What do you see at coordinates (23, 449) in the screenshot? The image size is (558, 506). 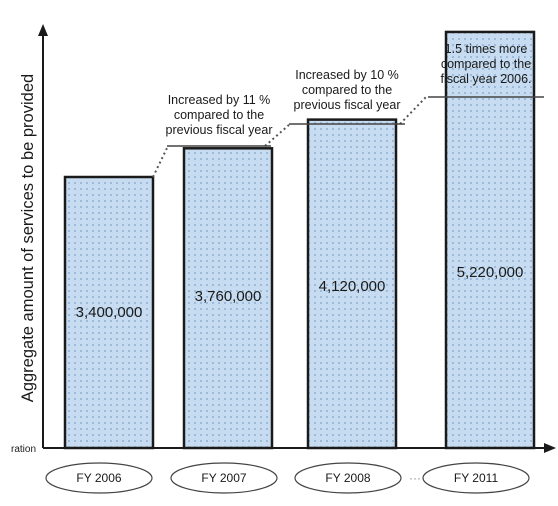 I see `axis-side-text: ration` at bounding box center [23, 449].